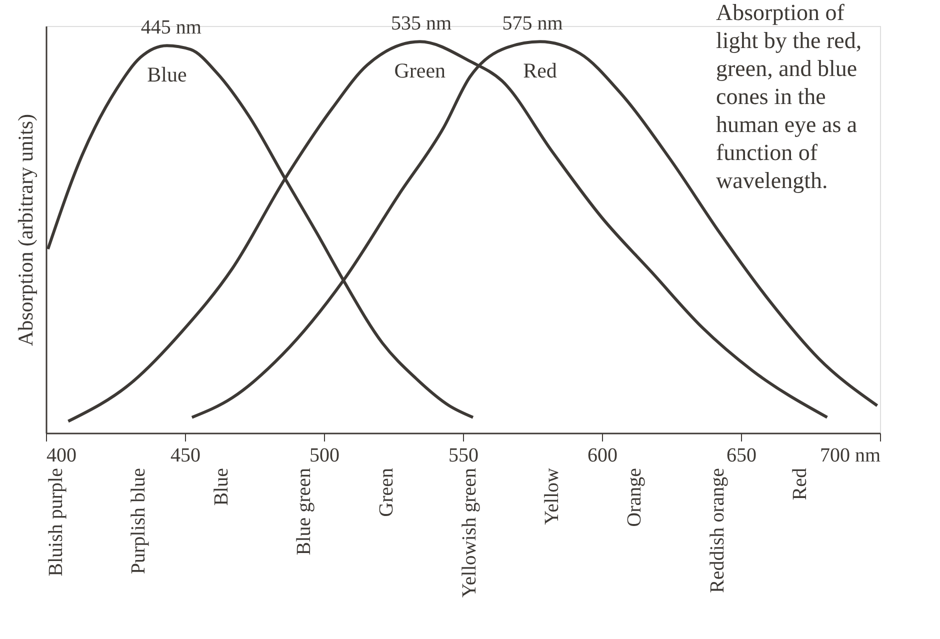 Image resolution: width=940 pixels, height=639 pixels. What do you see at coordinates (304, 512) in the screenshot?
I see `text: Blue green` at bounding box center [304, 512].